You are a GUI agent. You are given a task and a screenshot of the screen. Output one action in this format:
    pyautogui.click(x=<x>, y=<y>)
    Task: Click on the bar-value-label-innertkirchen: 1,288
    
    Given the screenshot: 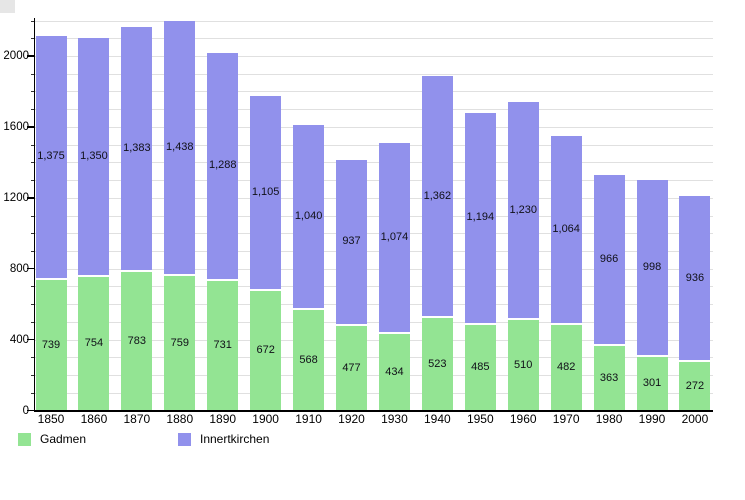 What is the action you would take?
    pyautogui.click(x=222, y=165)
    